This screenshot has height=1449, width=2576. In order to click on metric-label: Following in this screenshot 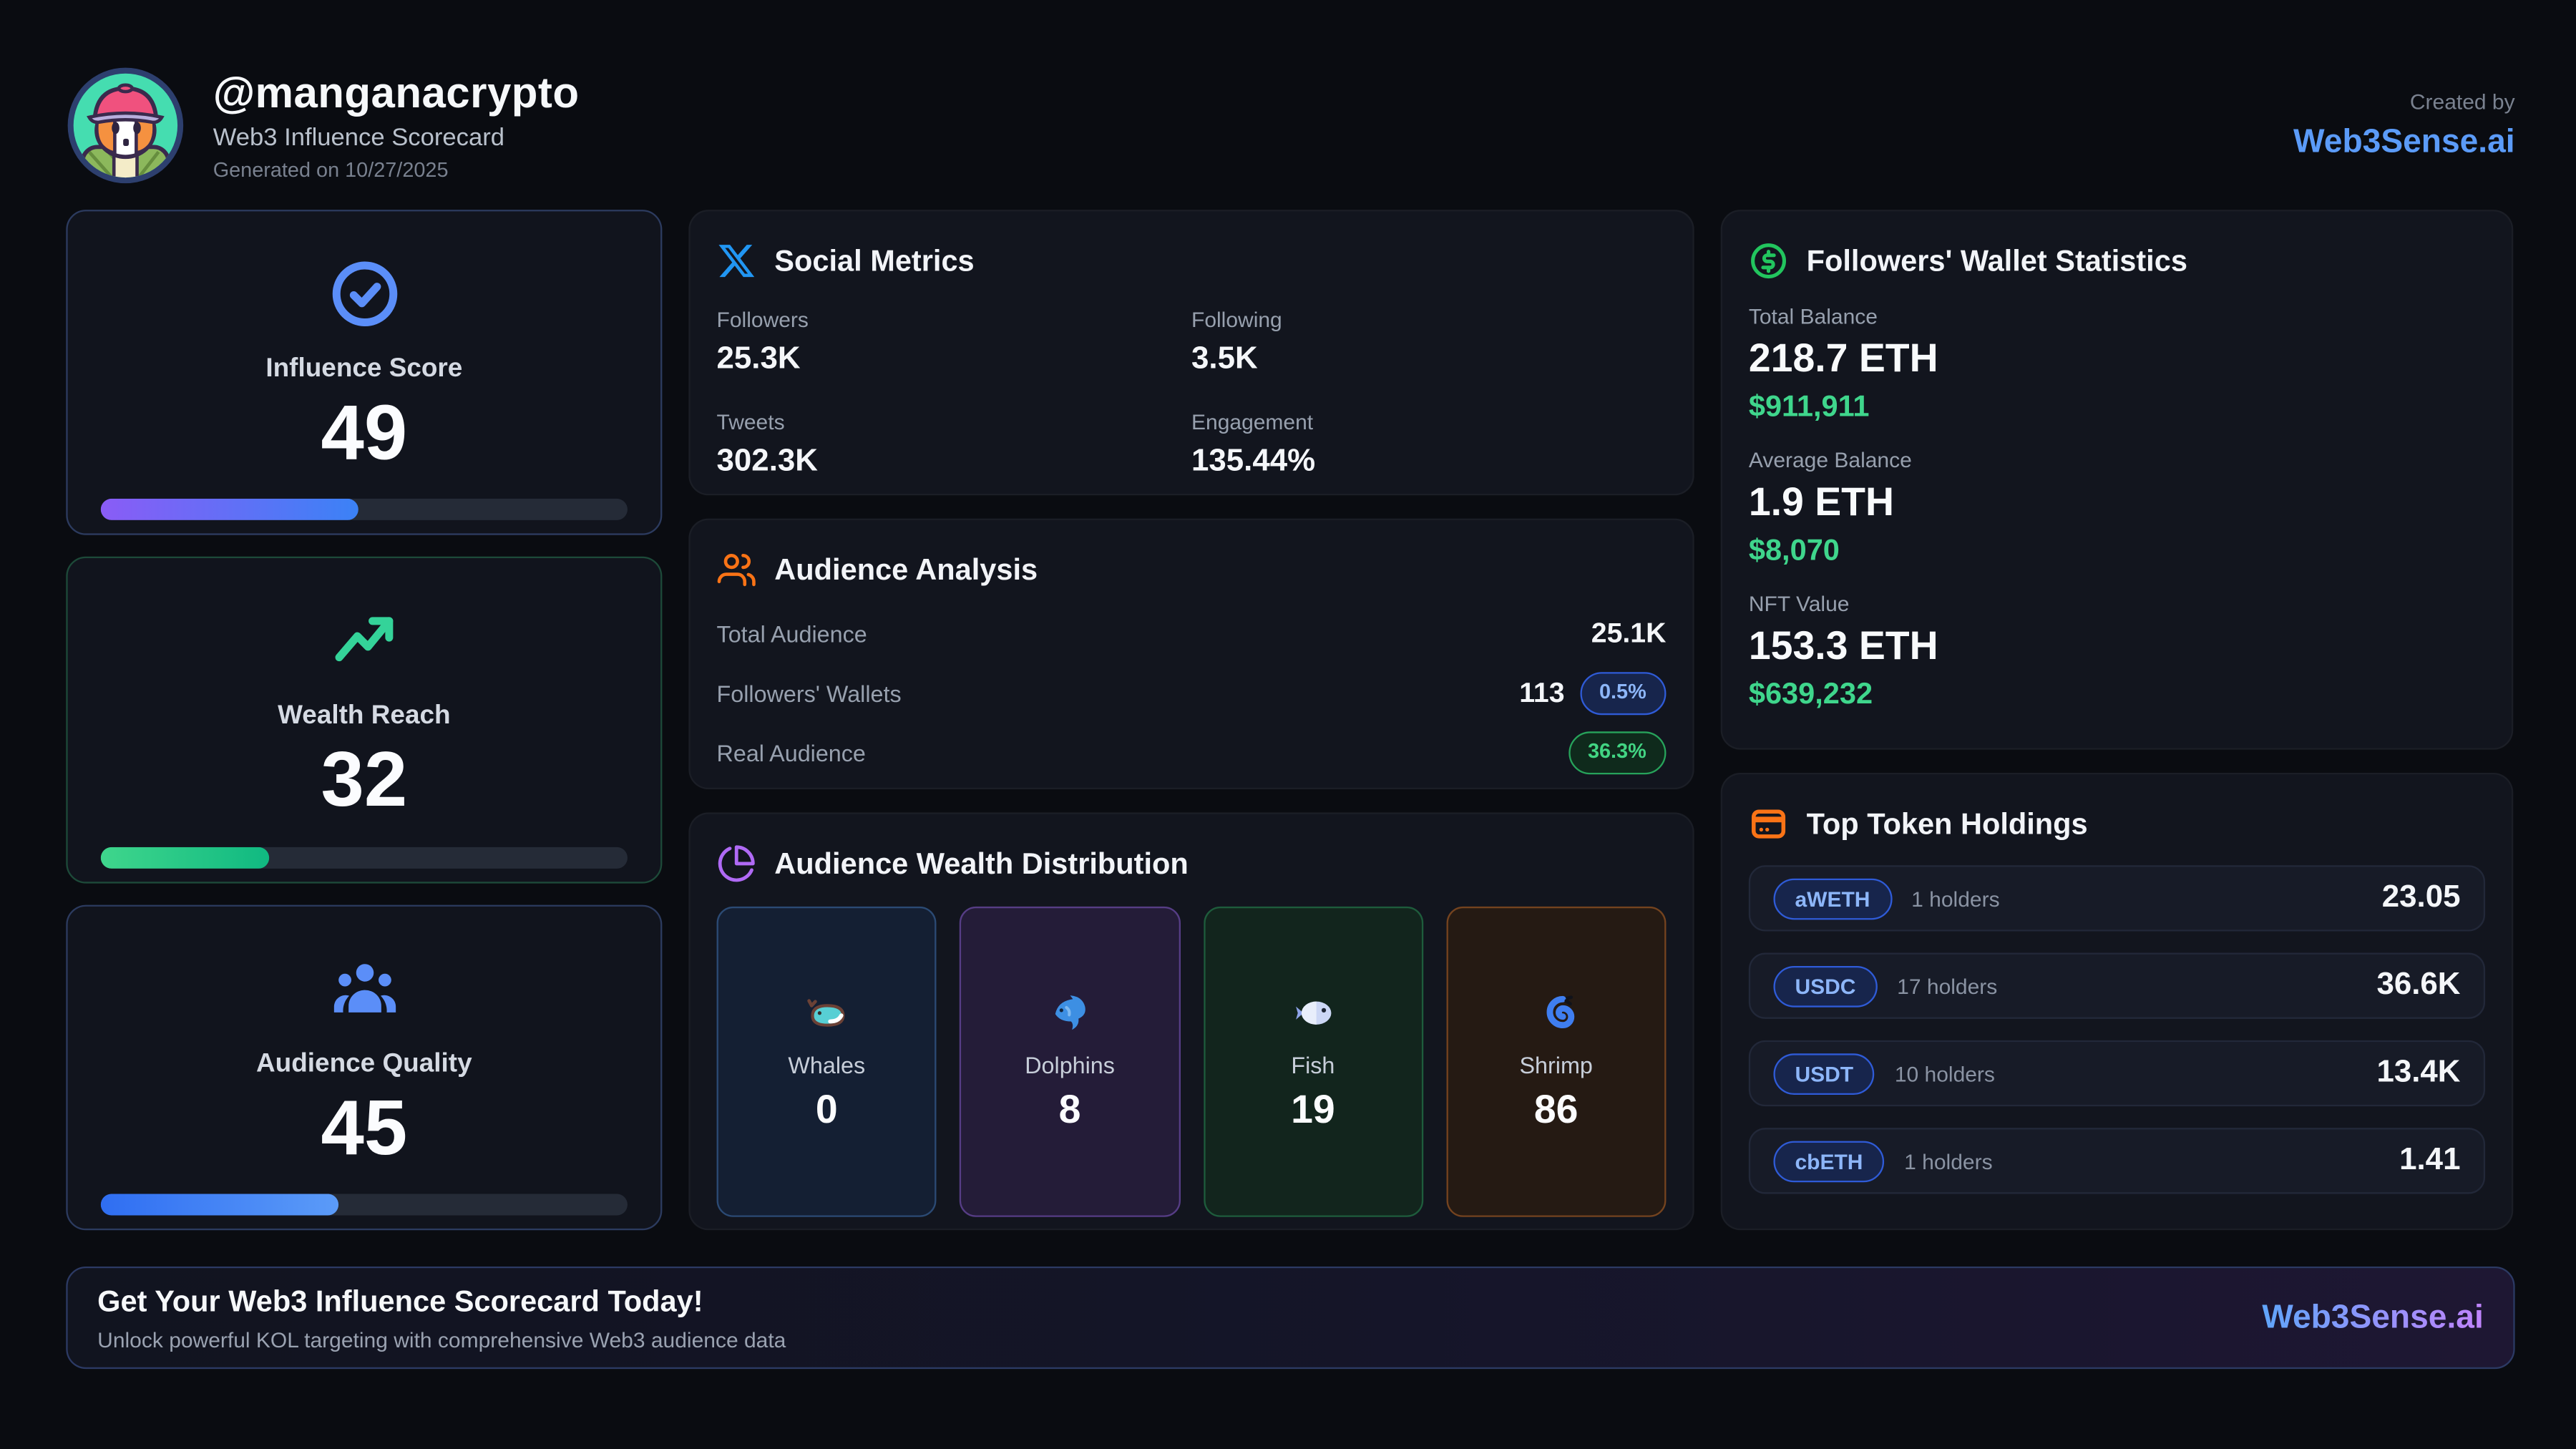, I will do `click(1236, 319)`.